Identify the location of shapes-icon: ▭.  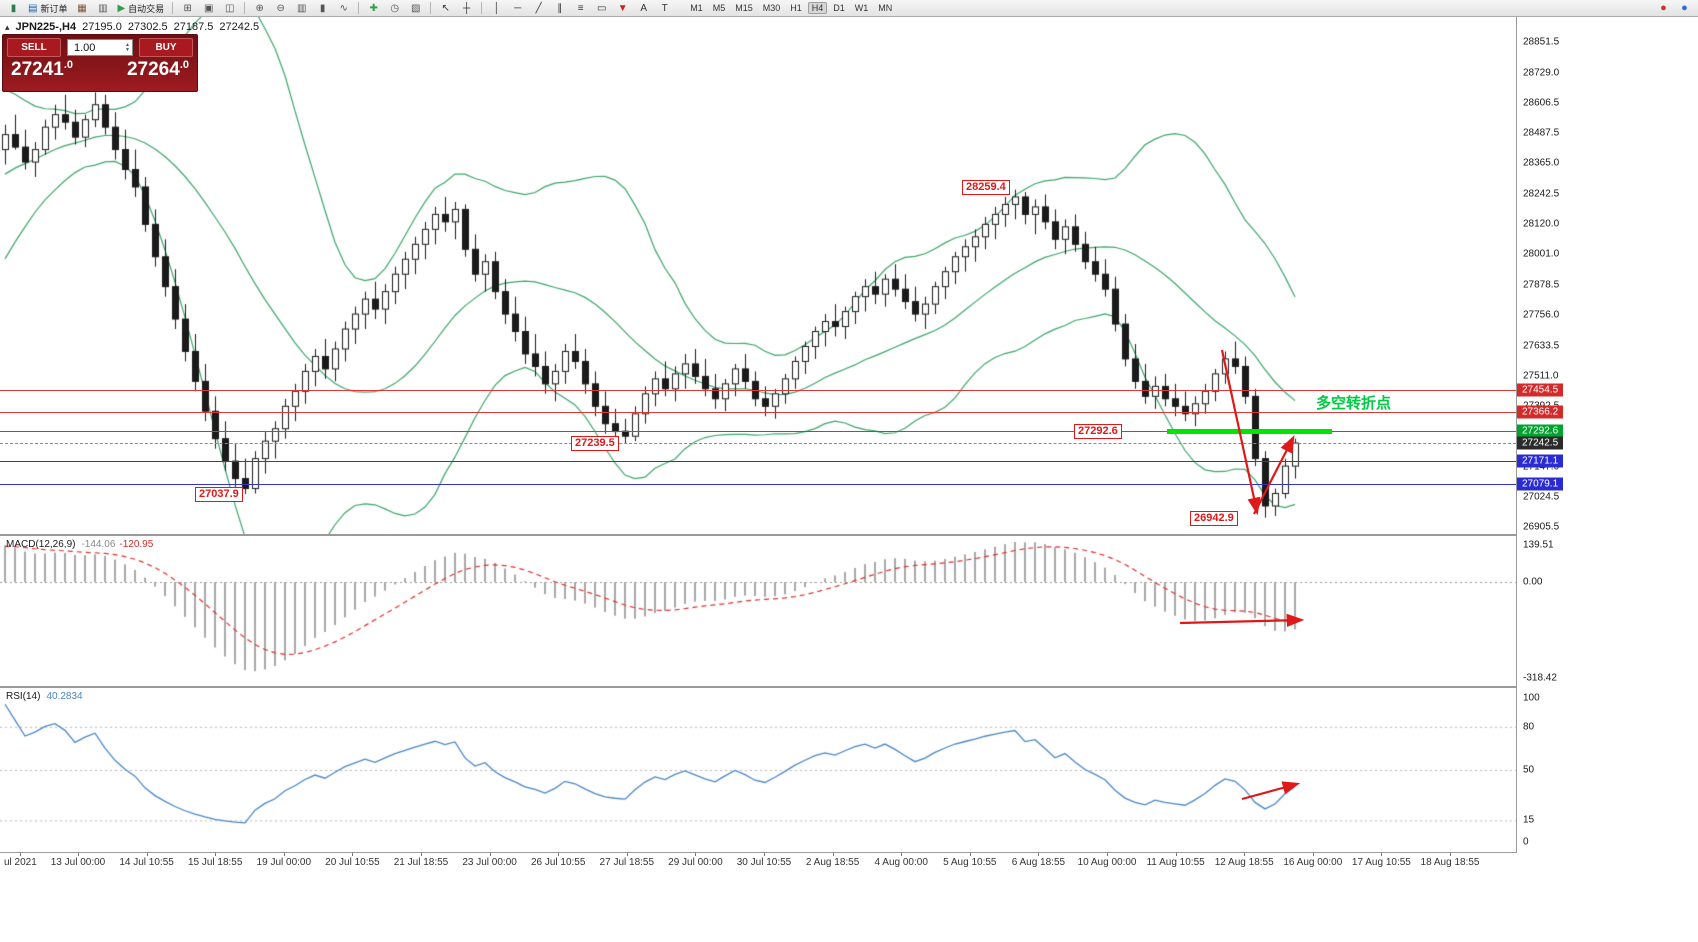
(601, 8).